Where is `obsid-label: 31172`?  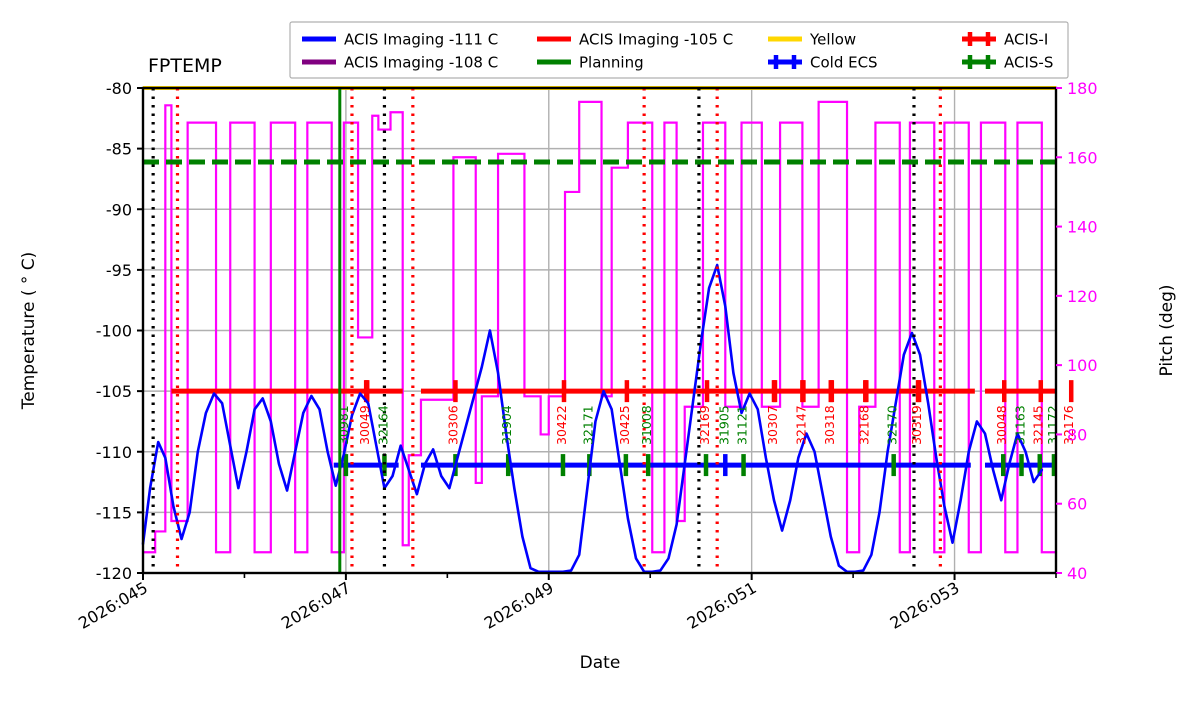
obsid-label: 31172 is located at coordinates (1052, 425).